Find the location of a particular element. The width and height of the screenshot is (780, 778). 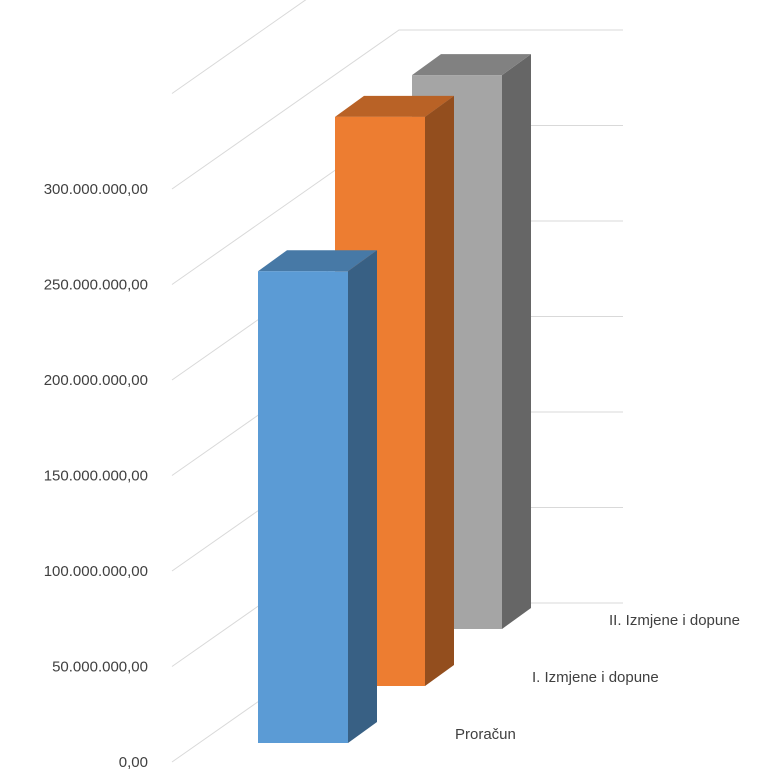

category-label: I. Izmjene i dopune is located at coordinates (595, 677).